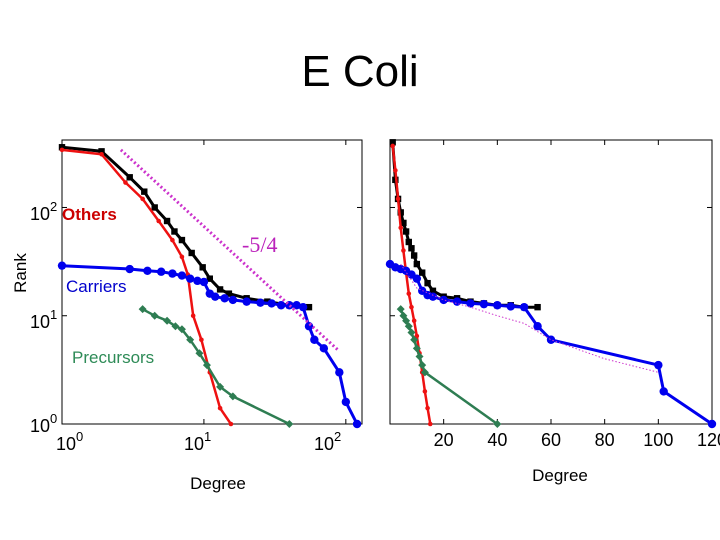 This screenshot has width=720, height=540. What do you see at coordinates (444, 440) in the screenshot?
I see `semilog-xtick-label: 20` at bounding box center [444, 440].